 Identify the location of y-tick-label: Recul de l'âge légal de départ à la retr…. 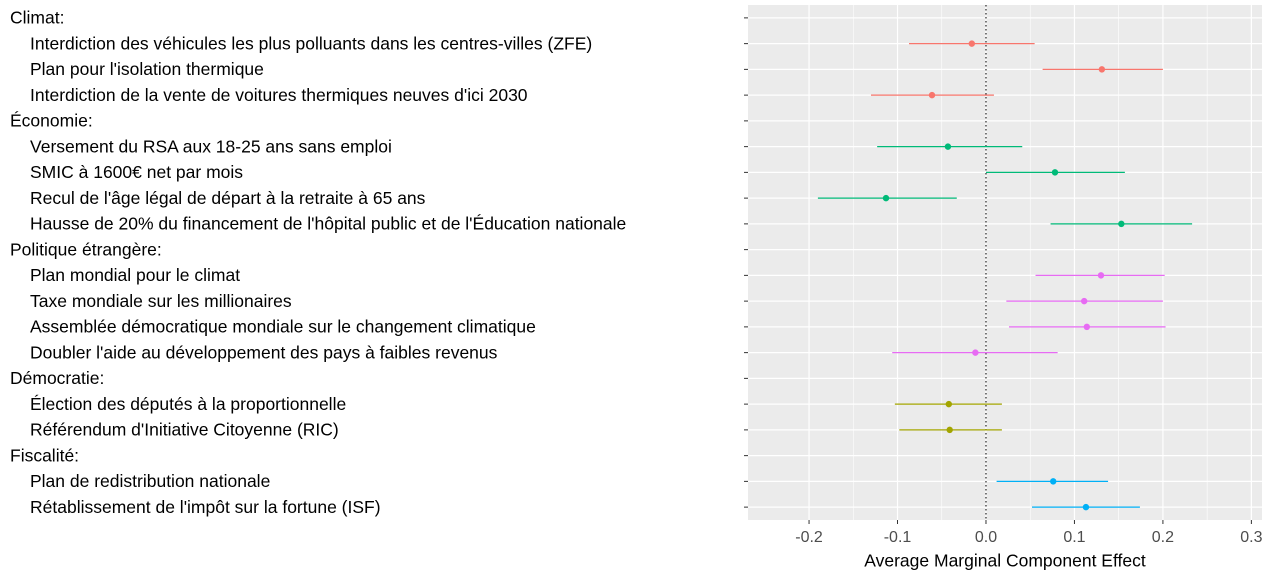
(228, 198).